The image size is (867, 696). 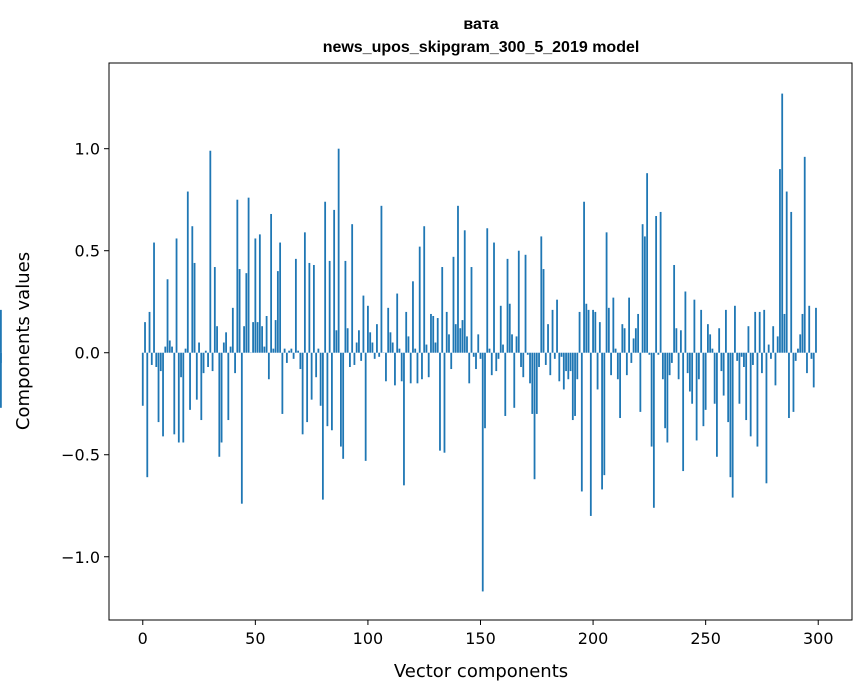 What do you see at coordinates (80, 557) in the screenshot?
I see `y-tick-label: −1.0` at bounding box center [80, 557].